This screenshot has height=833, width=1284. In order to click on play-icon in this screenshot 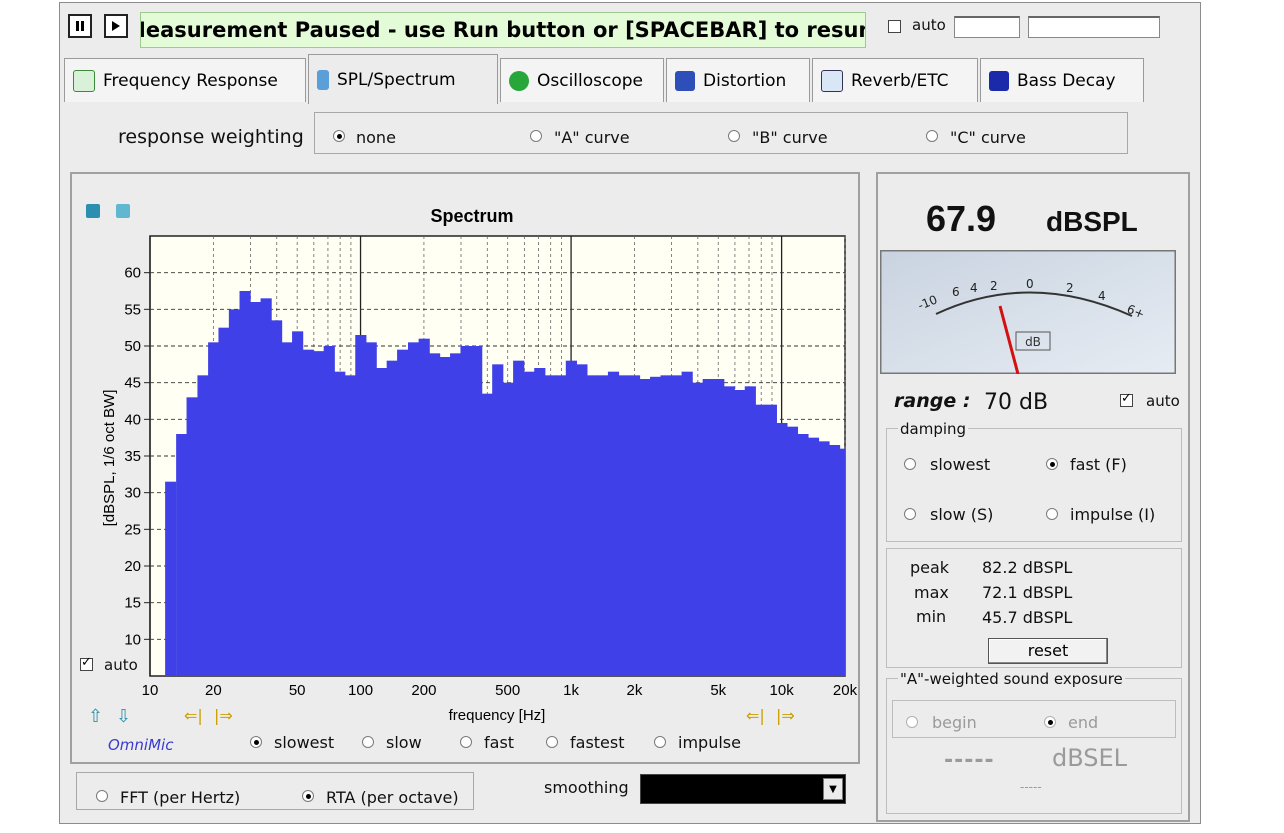, I will do `click(116, 26)`.